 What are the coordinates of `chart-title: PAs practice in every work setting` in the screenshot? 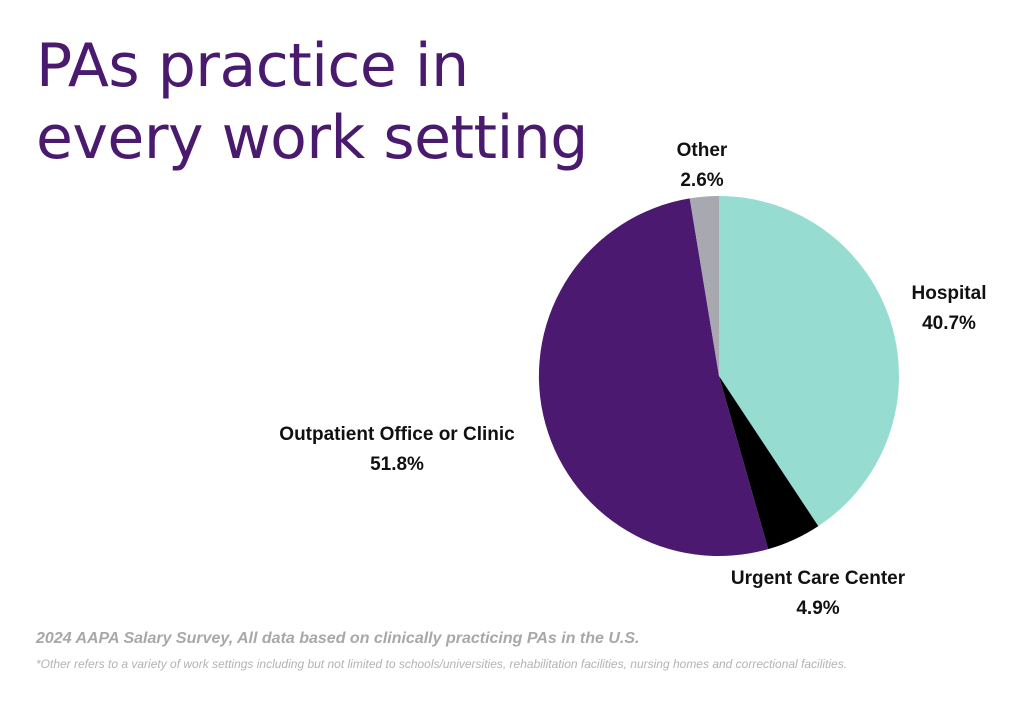 It's located at (312, 102).